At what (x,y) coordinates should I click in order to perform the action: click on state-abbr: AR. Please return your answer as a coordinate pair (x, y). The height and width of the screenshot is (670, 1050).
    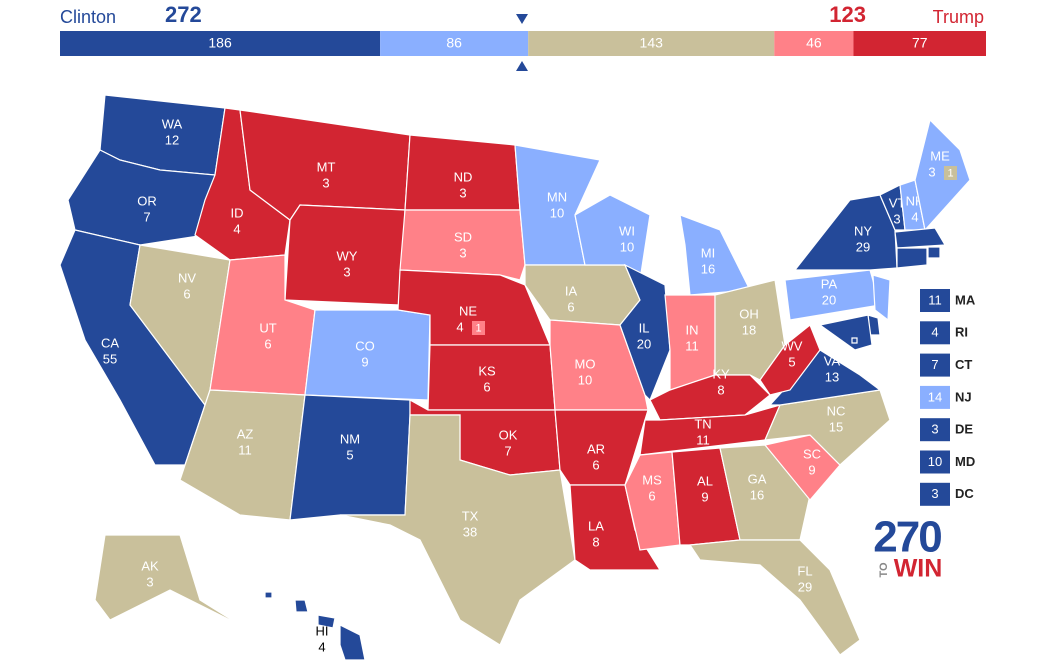
    Looking at the image, I should click on (596, 448).